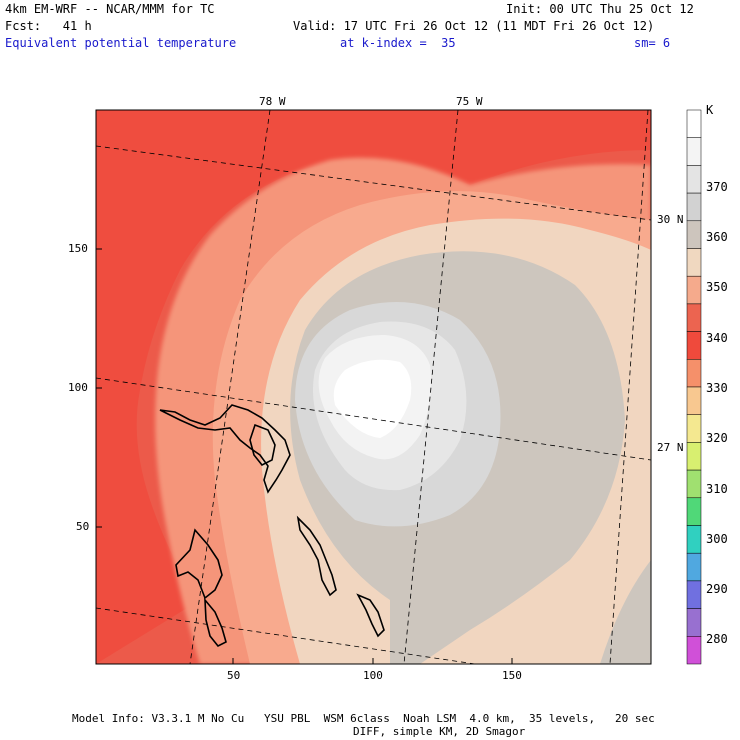 The image size is (740, 740). What do you see at coordinates (717, 489) in the screenshot?
I see `colorbar-label-310: 310` at bounding box center [717, 489].